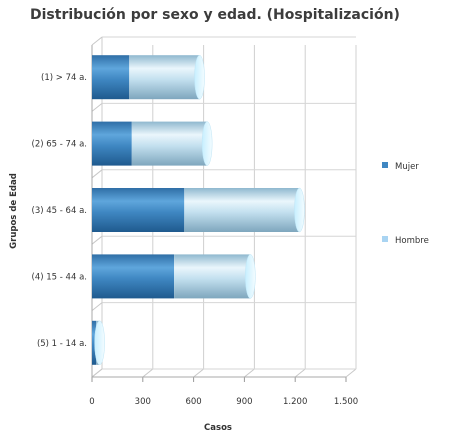  Describe the element at coordinates (405, 204) in the screenshot. I see `legend: Mujer Hombre` at that location.